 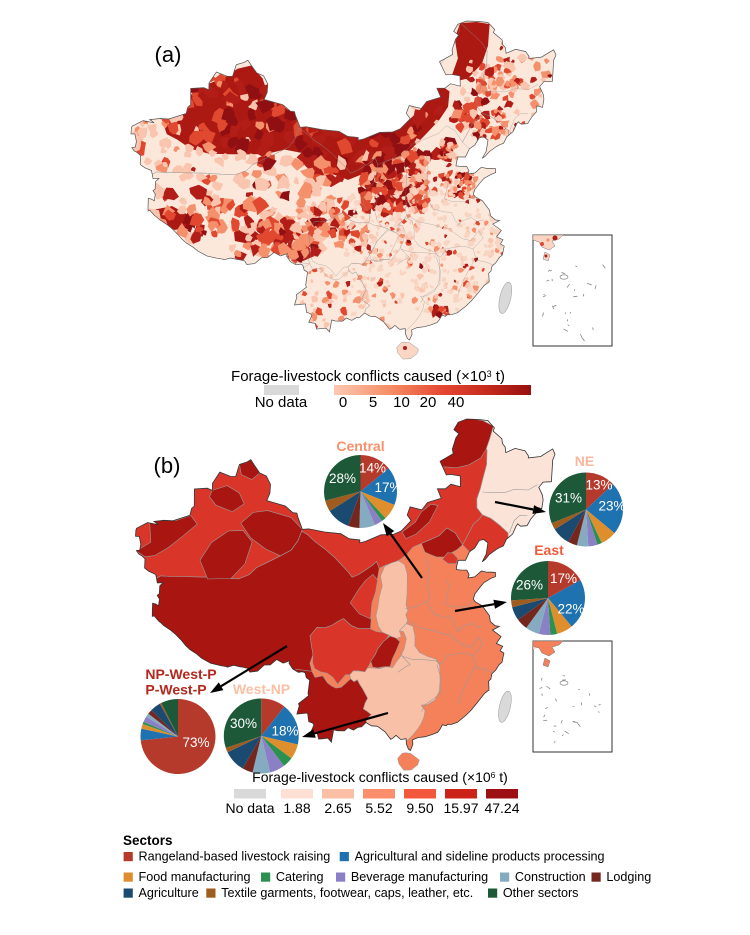 I want to click on svg-text: 5.52, so click(x=378, y=808).